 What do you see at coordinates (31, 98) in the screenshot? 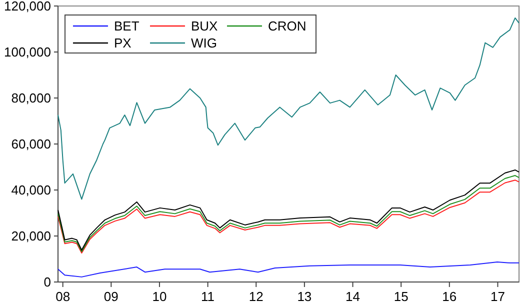
I see `y-tick-label: 80,000` at bounding box center [31, 98].